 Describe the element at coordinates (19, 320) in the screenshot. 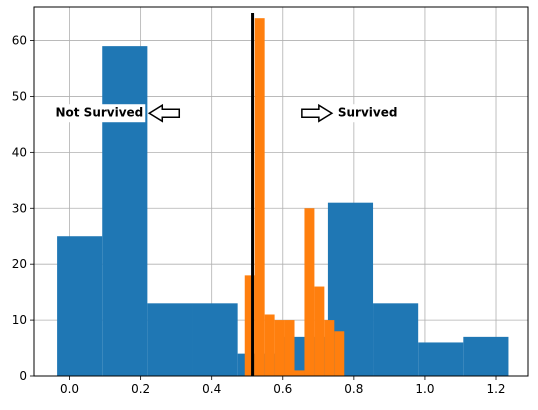

I see `y-tick-label: 10` at that location.